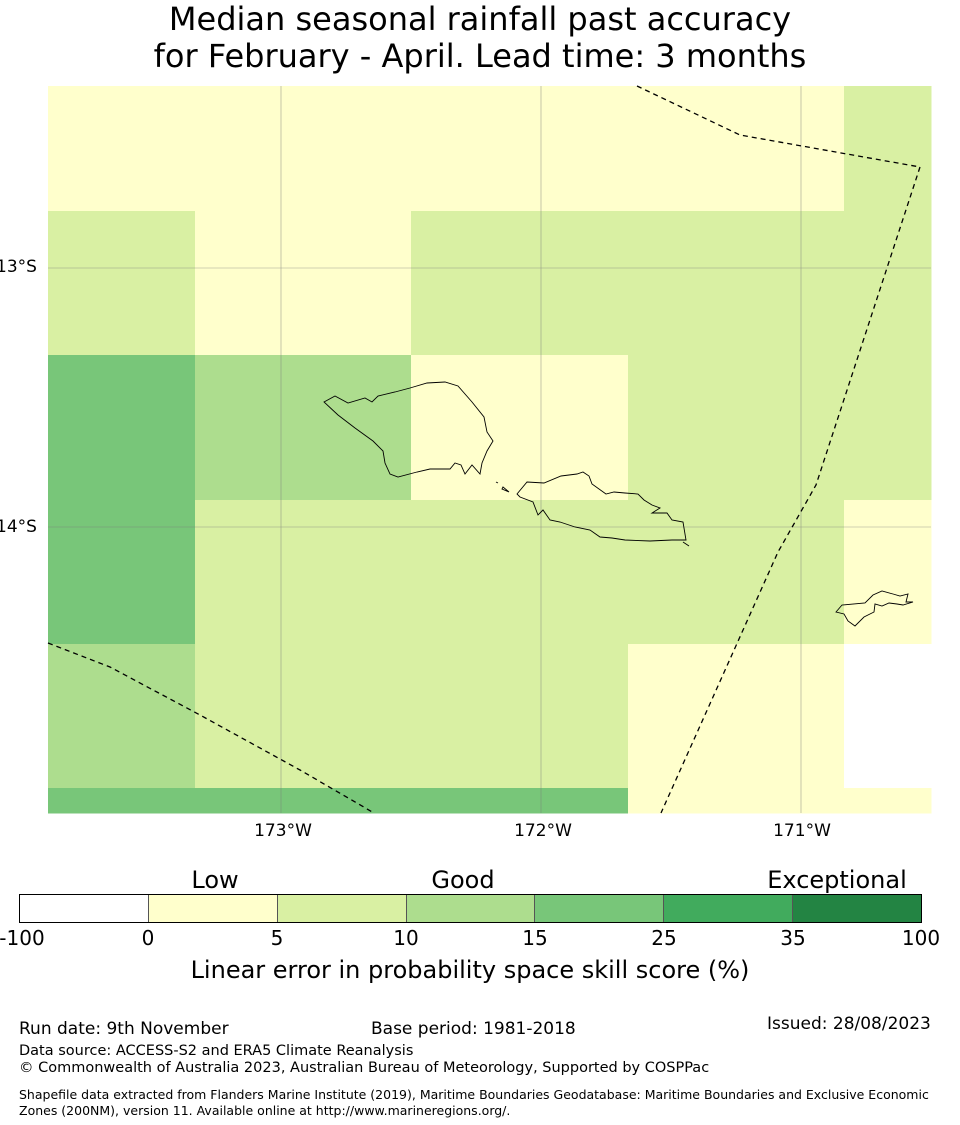 The width and height of the screenshot is (960, 1125). What do you see at coordinates (601, 506) in the screenshot?
I see `upolu-island` at bounding box center [601, 506].